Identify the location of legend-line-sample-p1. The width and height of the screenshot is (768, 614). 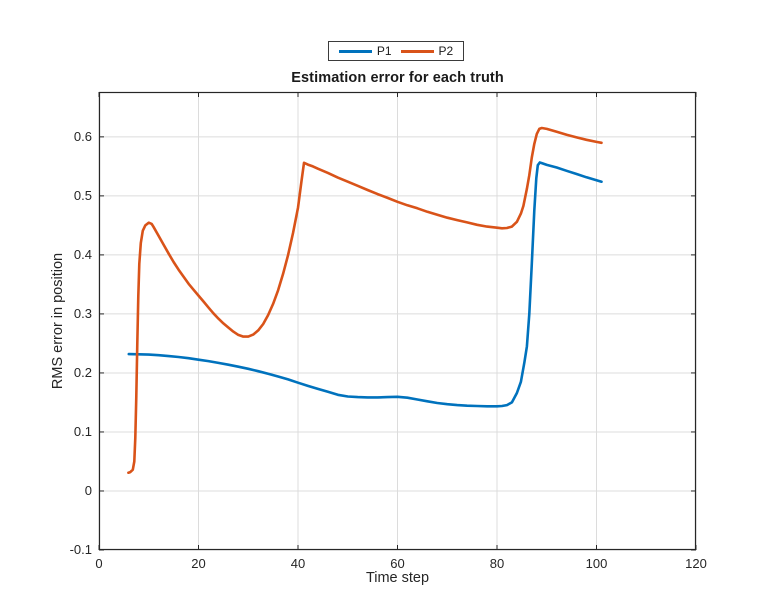
(355, 51).